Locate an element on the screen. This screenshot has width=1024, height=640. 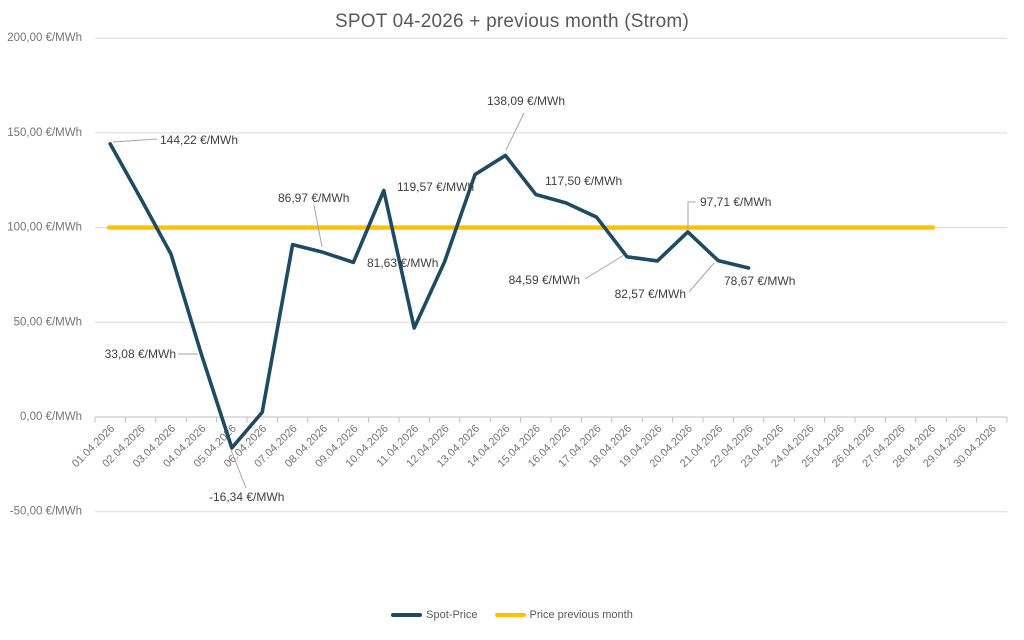
y-axis-label-50: 50,00 €/MWh is located at coordinates (48, 322).